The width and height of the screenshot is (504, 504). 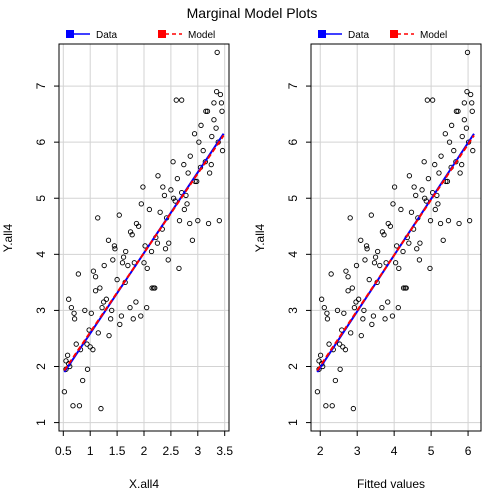 I want to click on panel-1-x-axis: 0.5 1 1.5 2 2.5 3 3.5, so click(x=144, y=444).